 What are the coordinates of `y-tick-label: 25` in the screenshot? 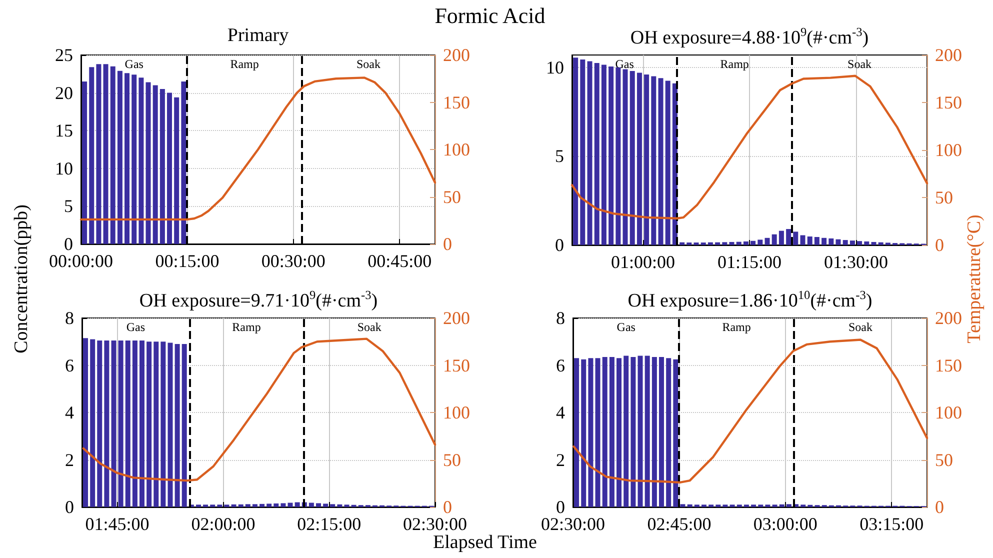 It's located at (64, 55).